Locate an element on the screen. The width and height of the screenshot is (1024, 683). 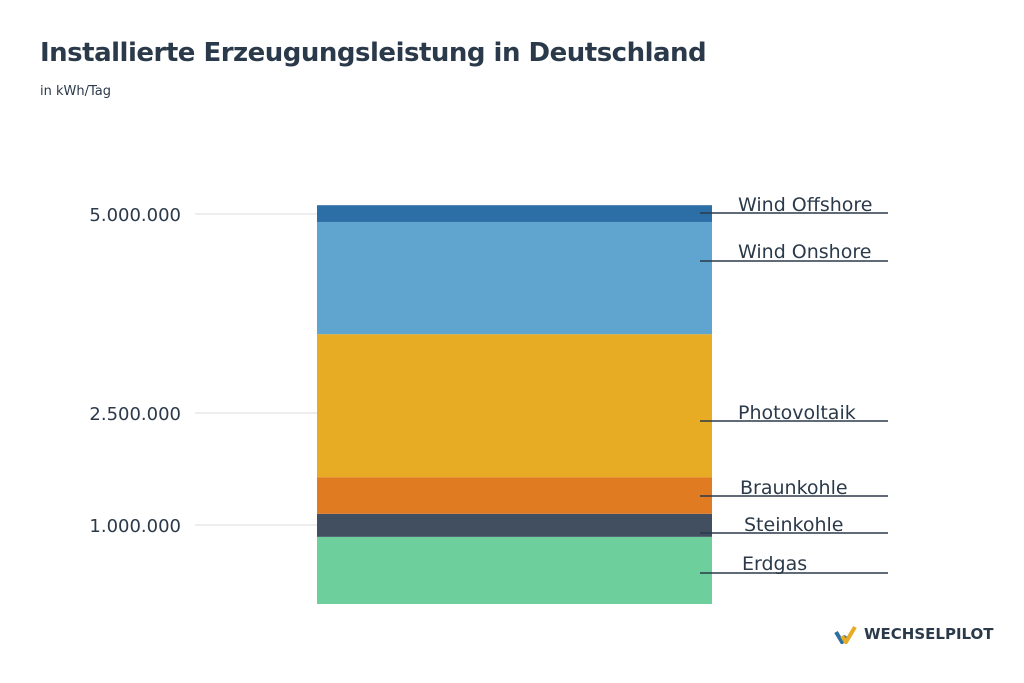
bar-segment-photovoltaik is located at coordinates (514, 406).